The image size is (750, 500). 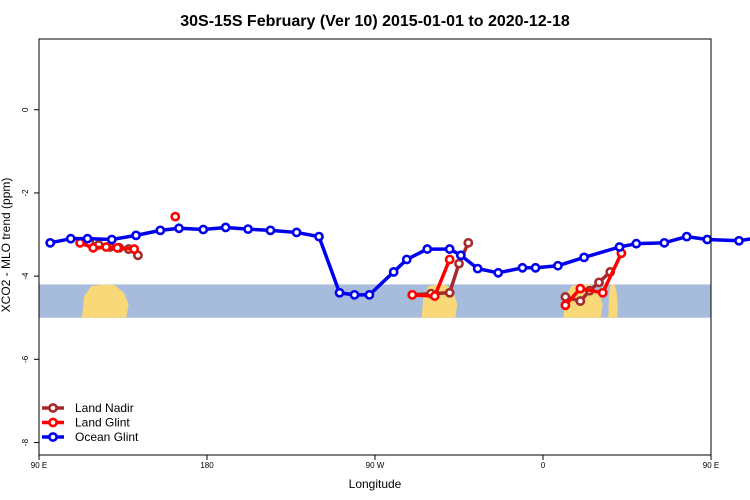 What do you see at coordinates (375, 301) in the screenshot?
I see `map-band` at bounding box center [375, 301].